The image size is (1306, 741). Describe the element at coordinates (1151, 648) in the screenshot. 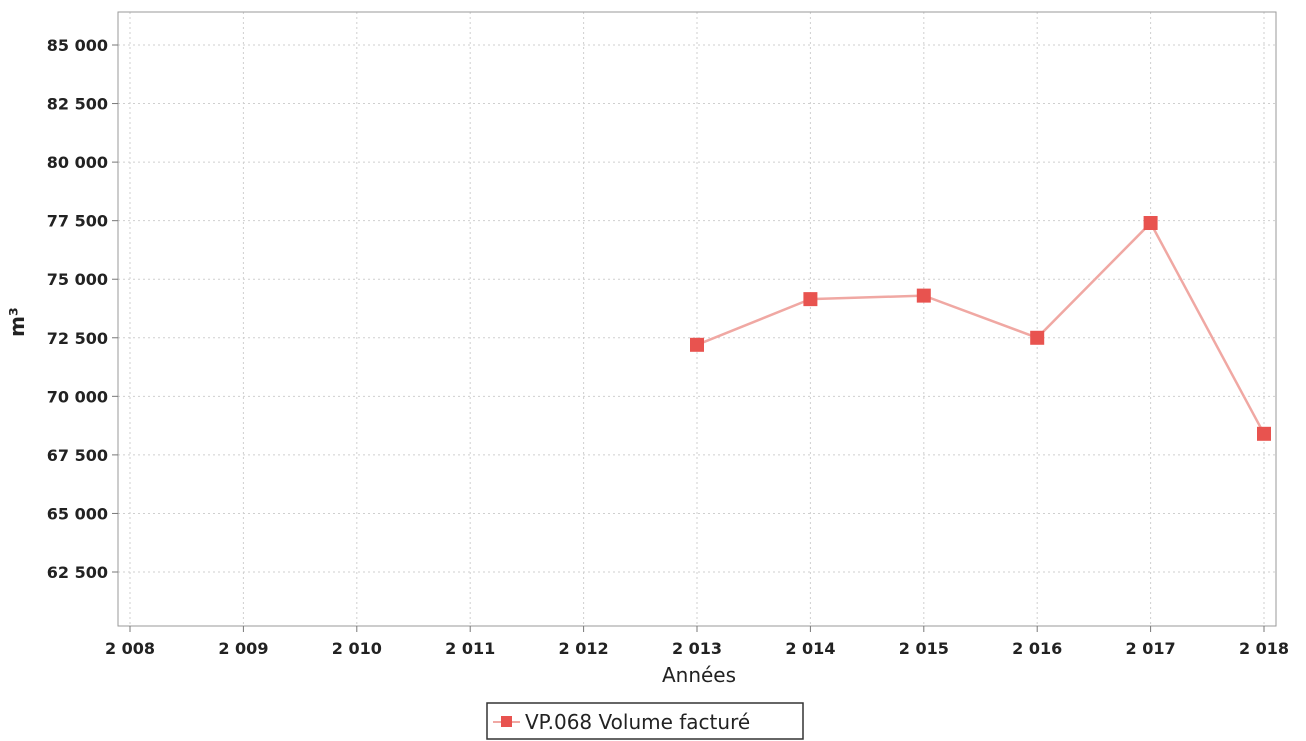

I see `x-tick-label: 2 017` at that location.